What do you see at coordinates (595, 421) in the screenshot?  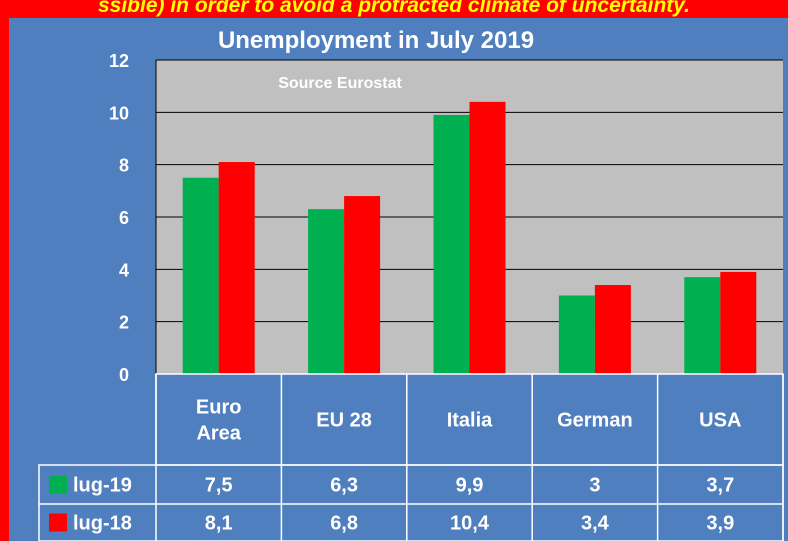 I see `category-label-4: German` at bounding box center [595, 421].